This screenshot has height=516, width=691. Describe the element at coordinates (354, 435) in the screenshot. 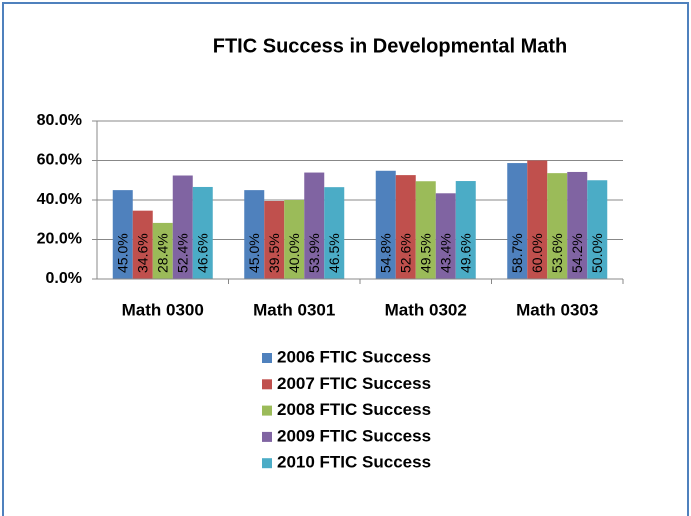

I see `legend-label: 2009 FTIC Success` at that location.